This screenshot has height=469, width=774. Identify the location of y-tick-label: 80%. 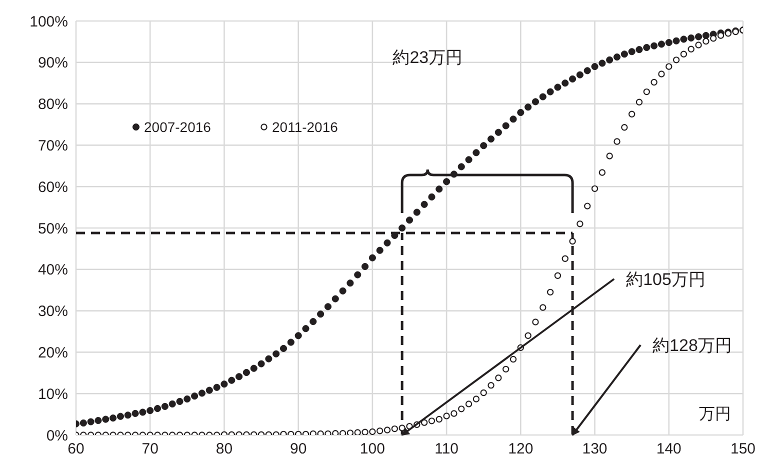
(53, 105).